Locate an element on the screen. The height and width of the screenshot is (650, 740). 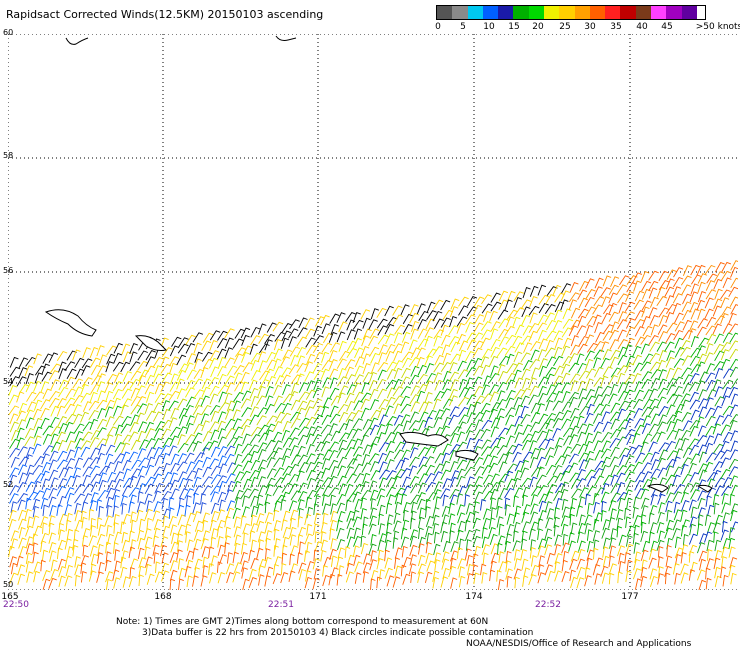
legend-swatch is located at coordinates (582, 12).